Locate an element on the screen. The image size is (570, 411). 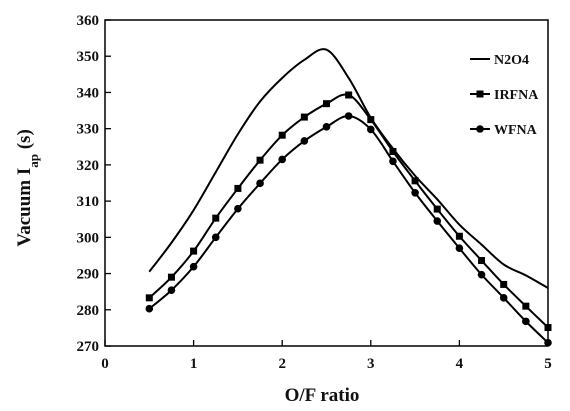
y-tick-label: 330 is located at coordinates (88, 130).